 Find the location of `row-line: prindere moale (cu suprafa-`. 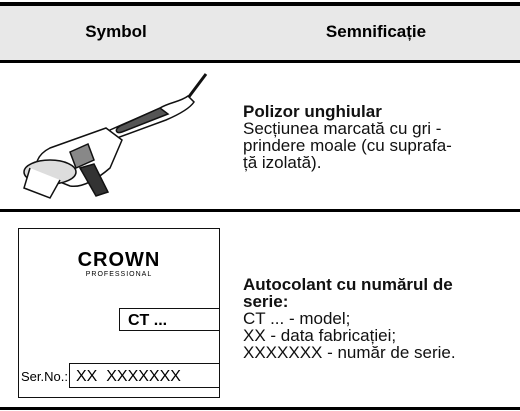

row-line: prindere moale (cu suprafa- is located at coordinates (347, 145).